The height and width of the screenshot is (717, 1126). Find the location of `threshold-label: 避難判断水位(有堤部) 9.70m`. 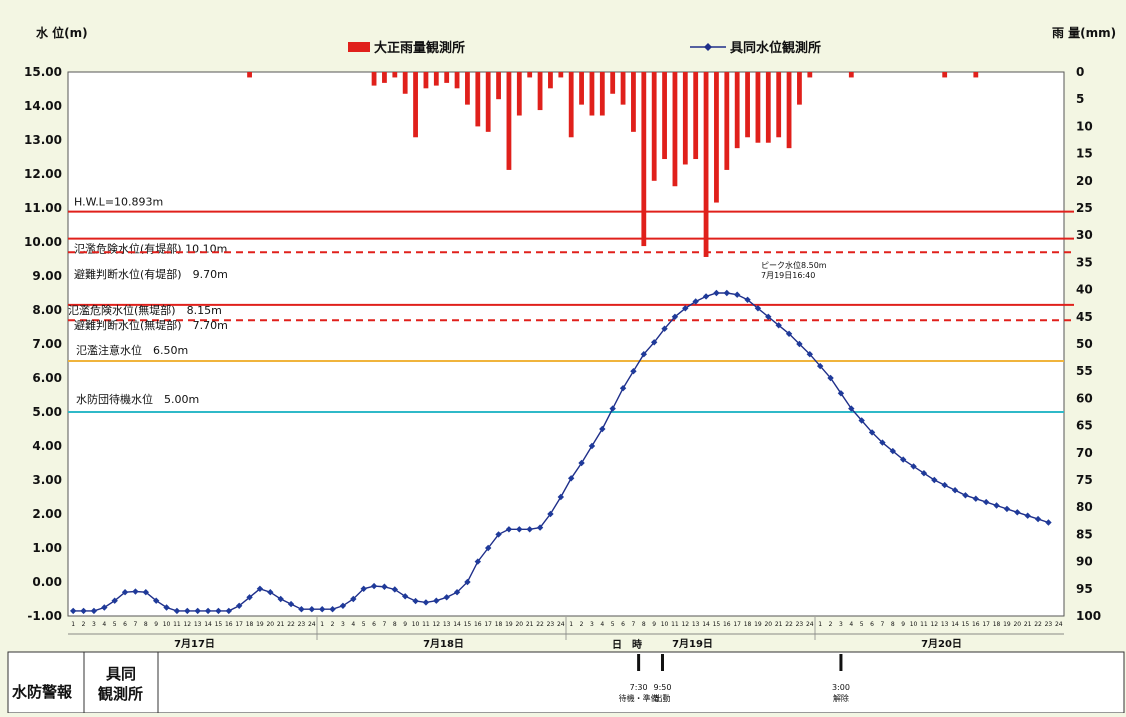

threshold-label: 避難判断水位(有堤部) 9.70m is located at coordinates (151, 274).